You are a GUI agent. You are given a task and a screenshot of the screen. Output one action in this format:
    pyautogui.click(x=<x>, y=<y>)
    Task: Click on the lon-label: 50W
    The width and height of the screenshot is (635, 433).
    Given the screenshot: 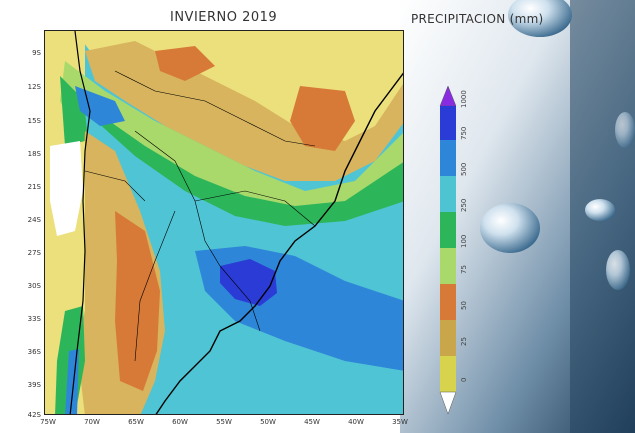 What is the action you would take?
    pyautogui.click(x=268, y=422)
    